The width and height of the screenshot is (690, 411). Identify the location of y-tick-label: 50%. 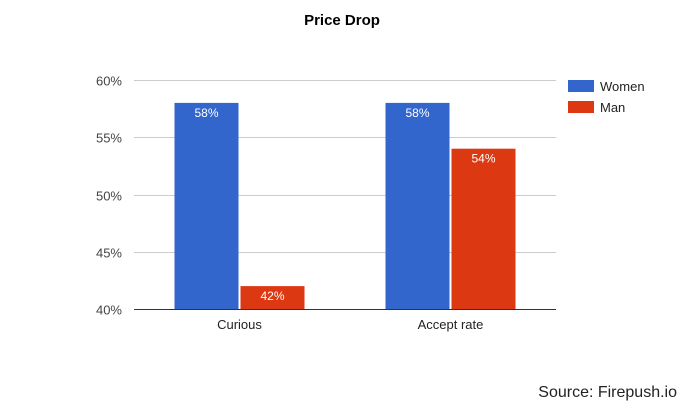
(109, 196).